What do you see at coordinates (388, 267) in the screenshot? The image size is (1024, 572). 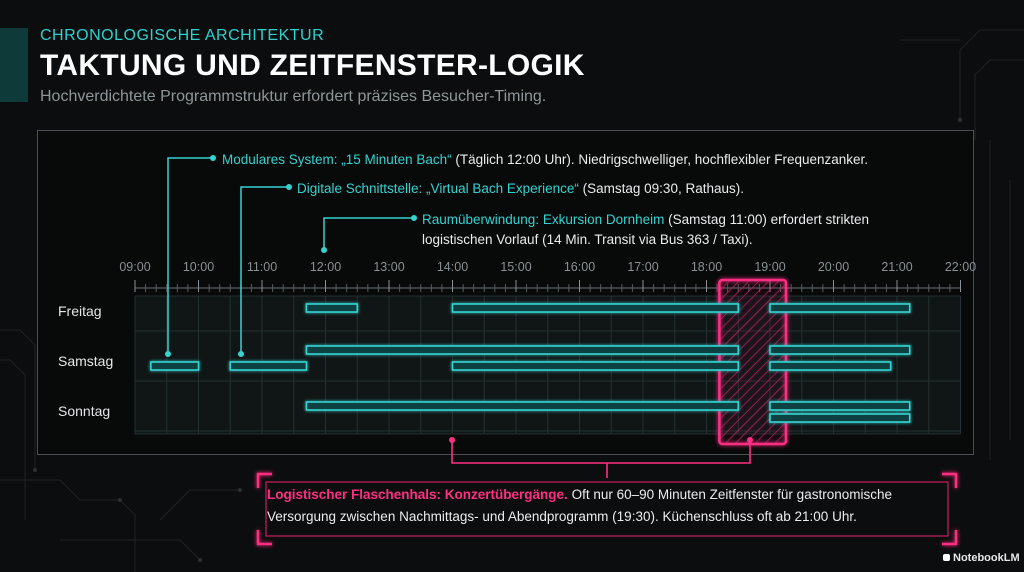 I see `hour-tick-label: 13:00` at bounding box center [388, 267].